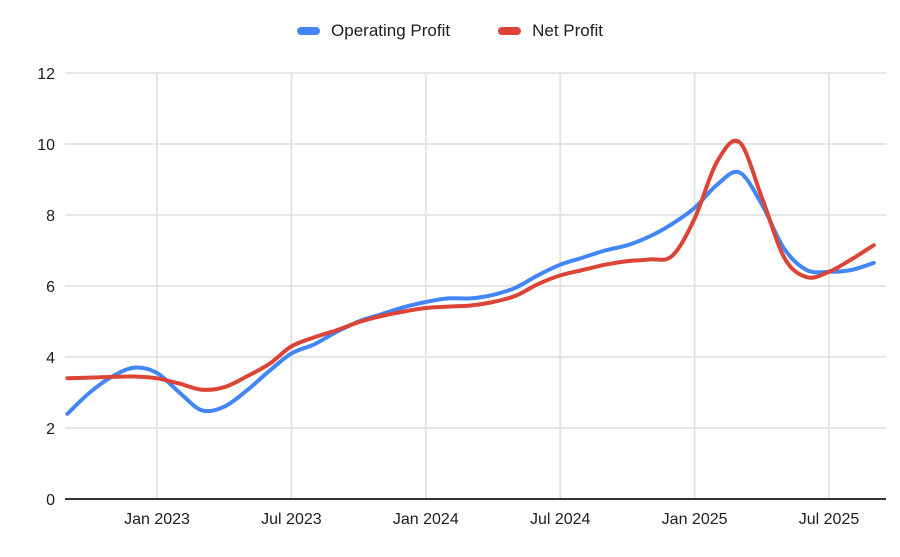 This screenshot has height=557, width=900. Describe the element at coordinates (46, 74) in the screenshot. I see `y-tick-label: 12` at that location.